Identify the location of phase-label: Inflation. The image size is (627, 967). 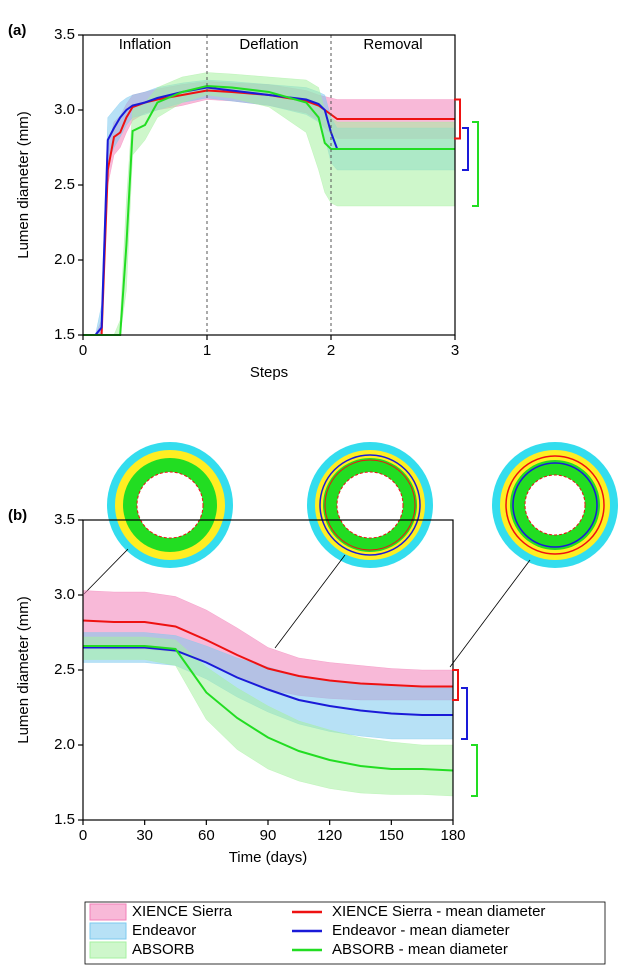
(145, 44).